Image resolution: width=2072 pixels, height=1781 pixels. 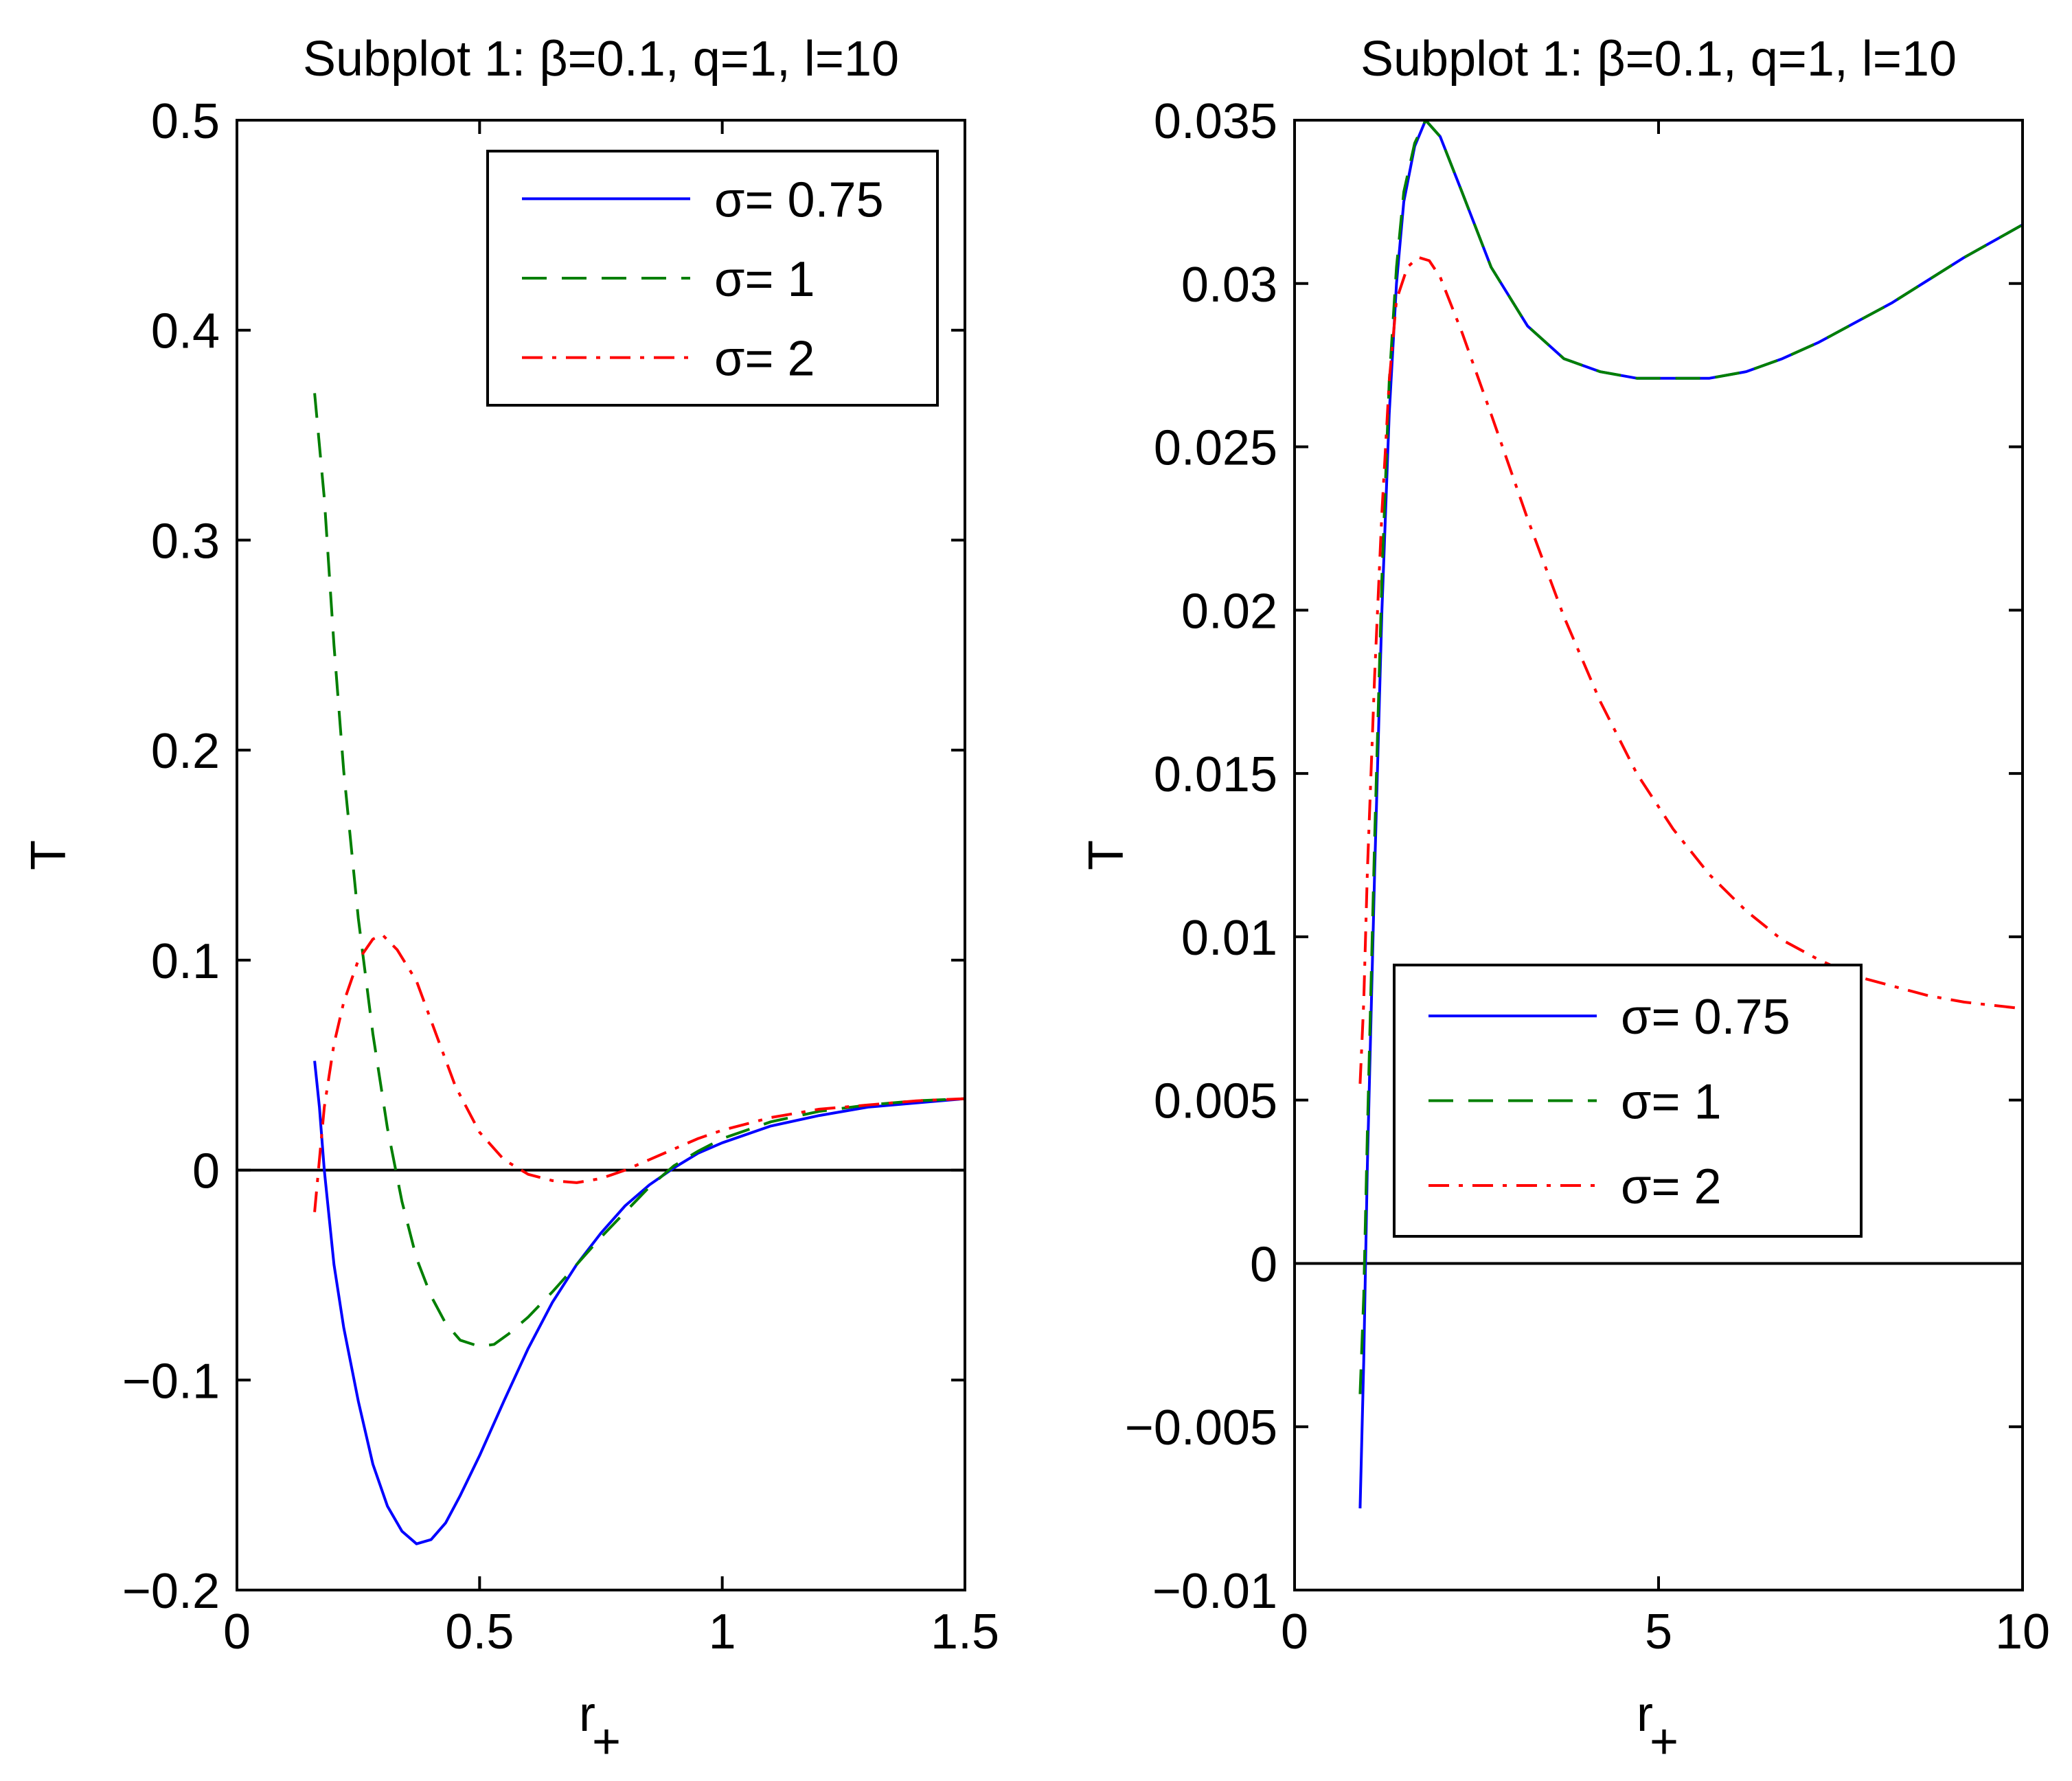 I want to click on y-tick-label: 0.035, so click(x=1215, y=121).